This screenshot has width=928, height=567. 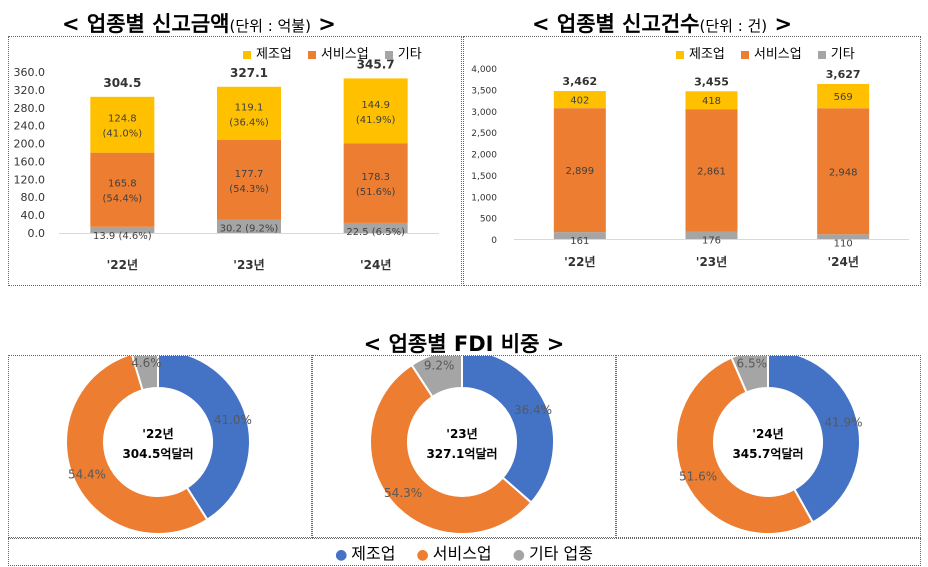 What do you see at coordinates (249, 122) in the screenshot?
I see `bar-data-label: (36.4%)` at bounding box center [249, 122].